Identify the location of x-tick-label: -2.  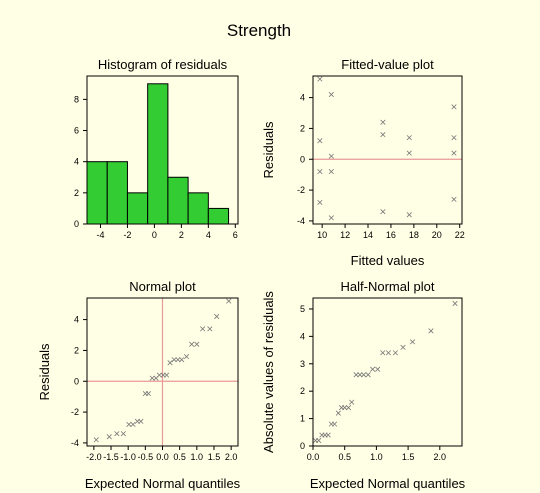
(127, 235).